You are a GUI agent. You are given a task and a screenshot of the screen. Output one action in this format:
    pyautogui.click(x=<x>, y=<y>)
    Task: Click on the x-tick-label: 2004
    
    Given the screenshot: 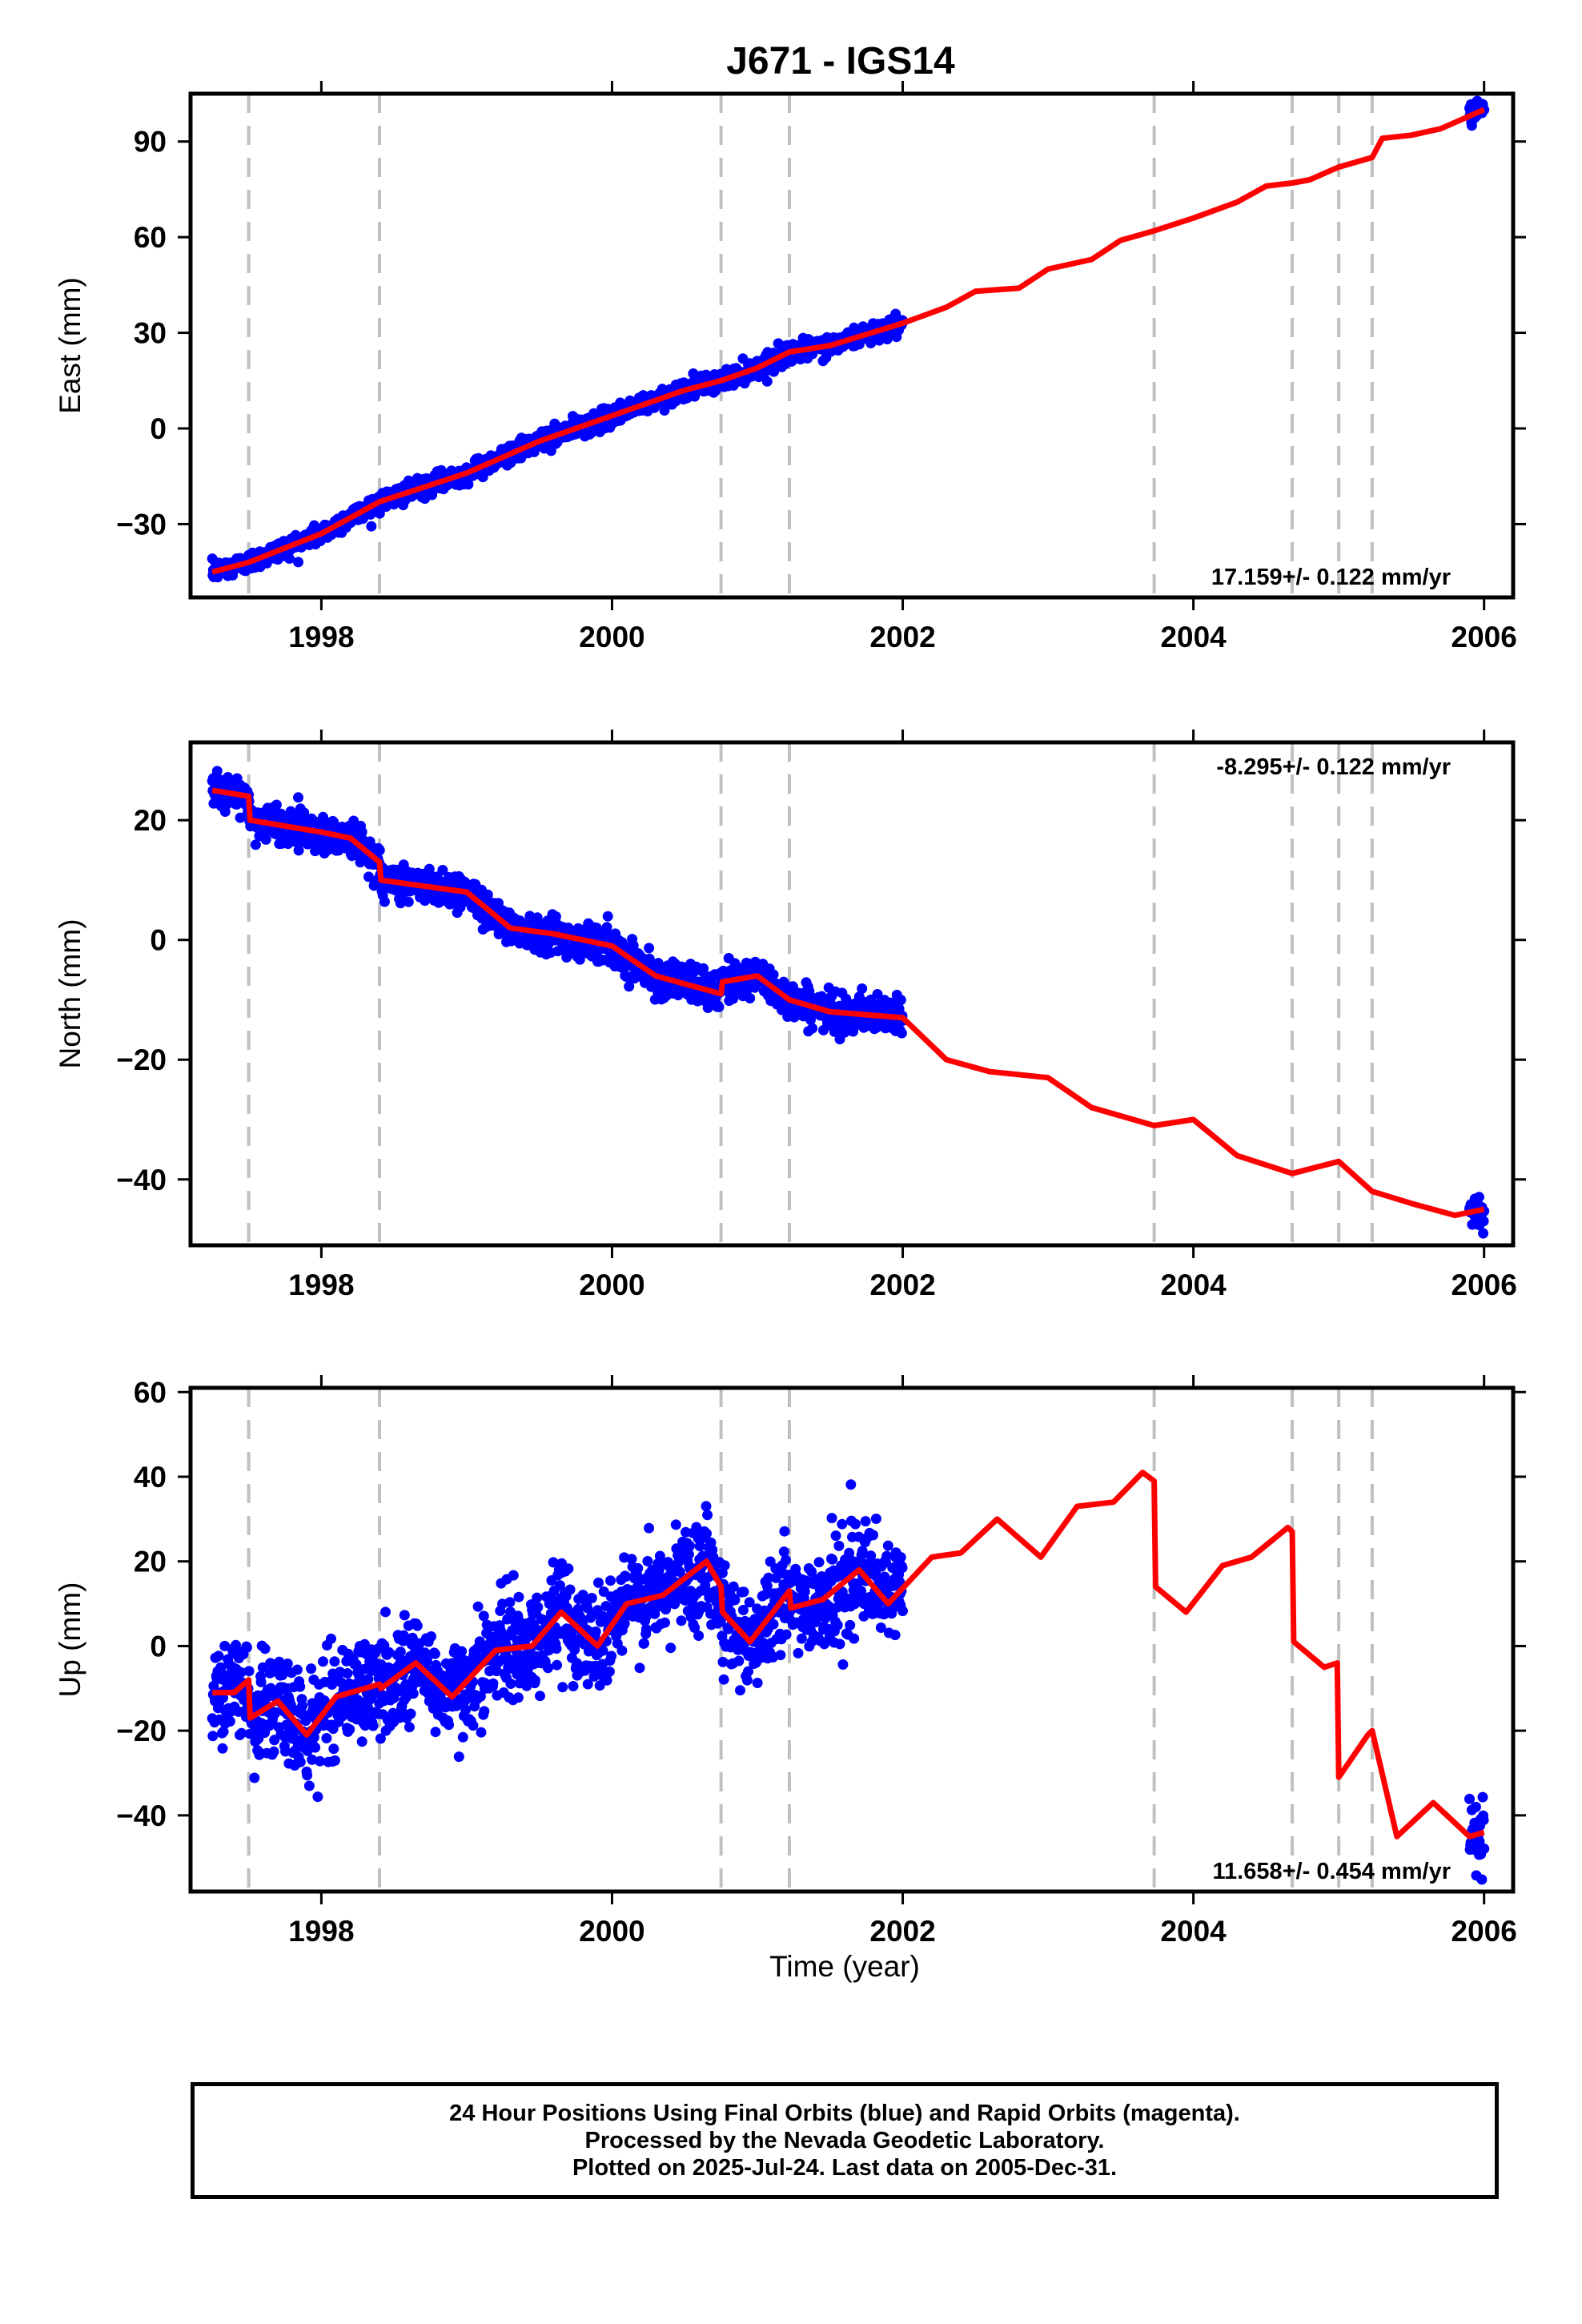 What is the action you would take?
    pyautogui.click(x=1193, y=1285)
    